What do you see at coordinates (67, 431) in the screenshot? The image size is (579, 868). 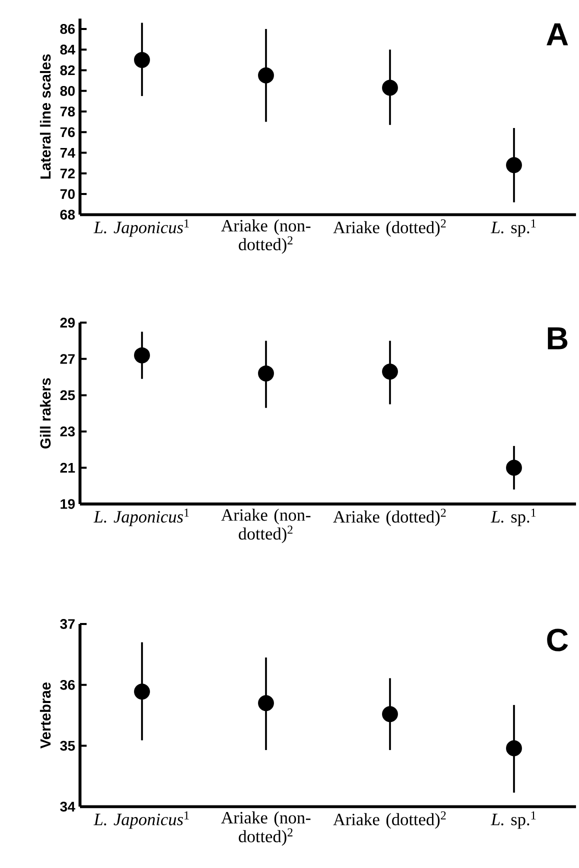 I see `y-tick-label: 23` at bounding box center [67, 431].